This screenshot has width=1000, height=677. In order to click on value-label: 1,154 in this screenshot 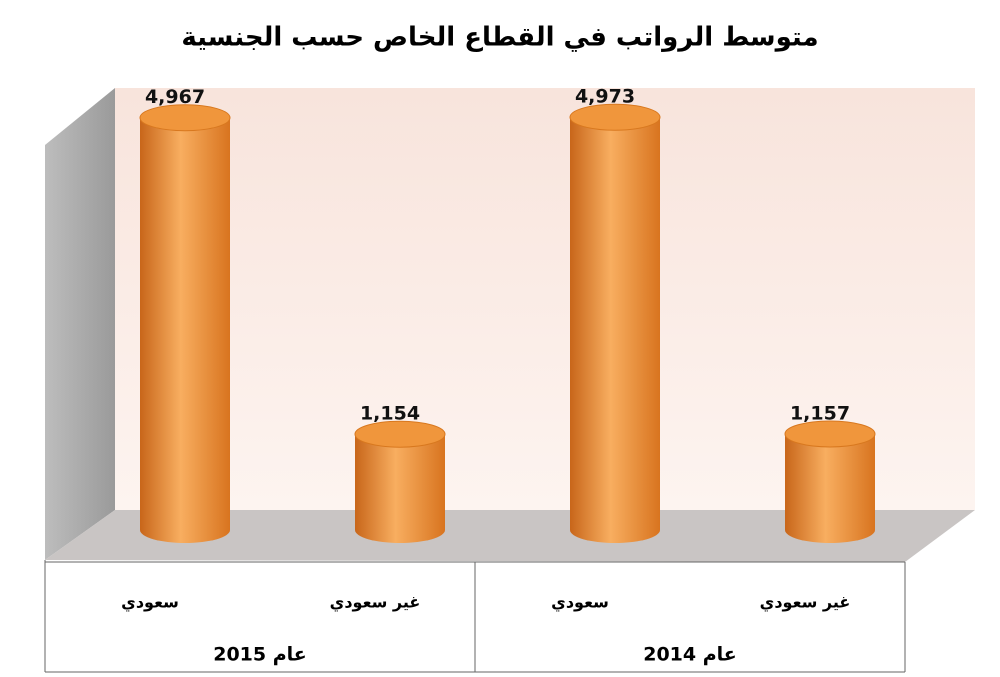, I will do `click(390, 414)`.